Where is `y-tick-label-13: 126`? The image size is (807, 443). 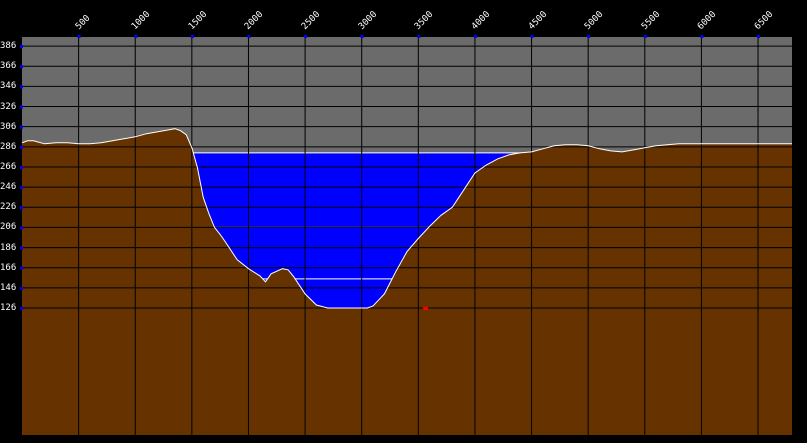 y-tick-label-13: 126 is located at coordinates (8, 308).